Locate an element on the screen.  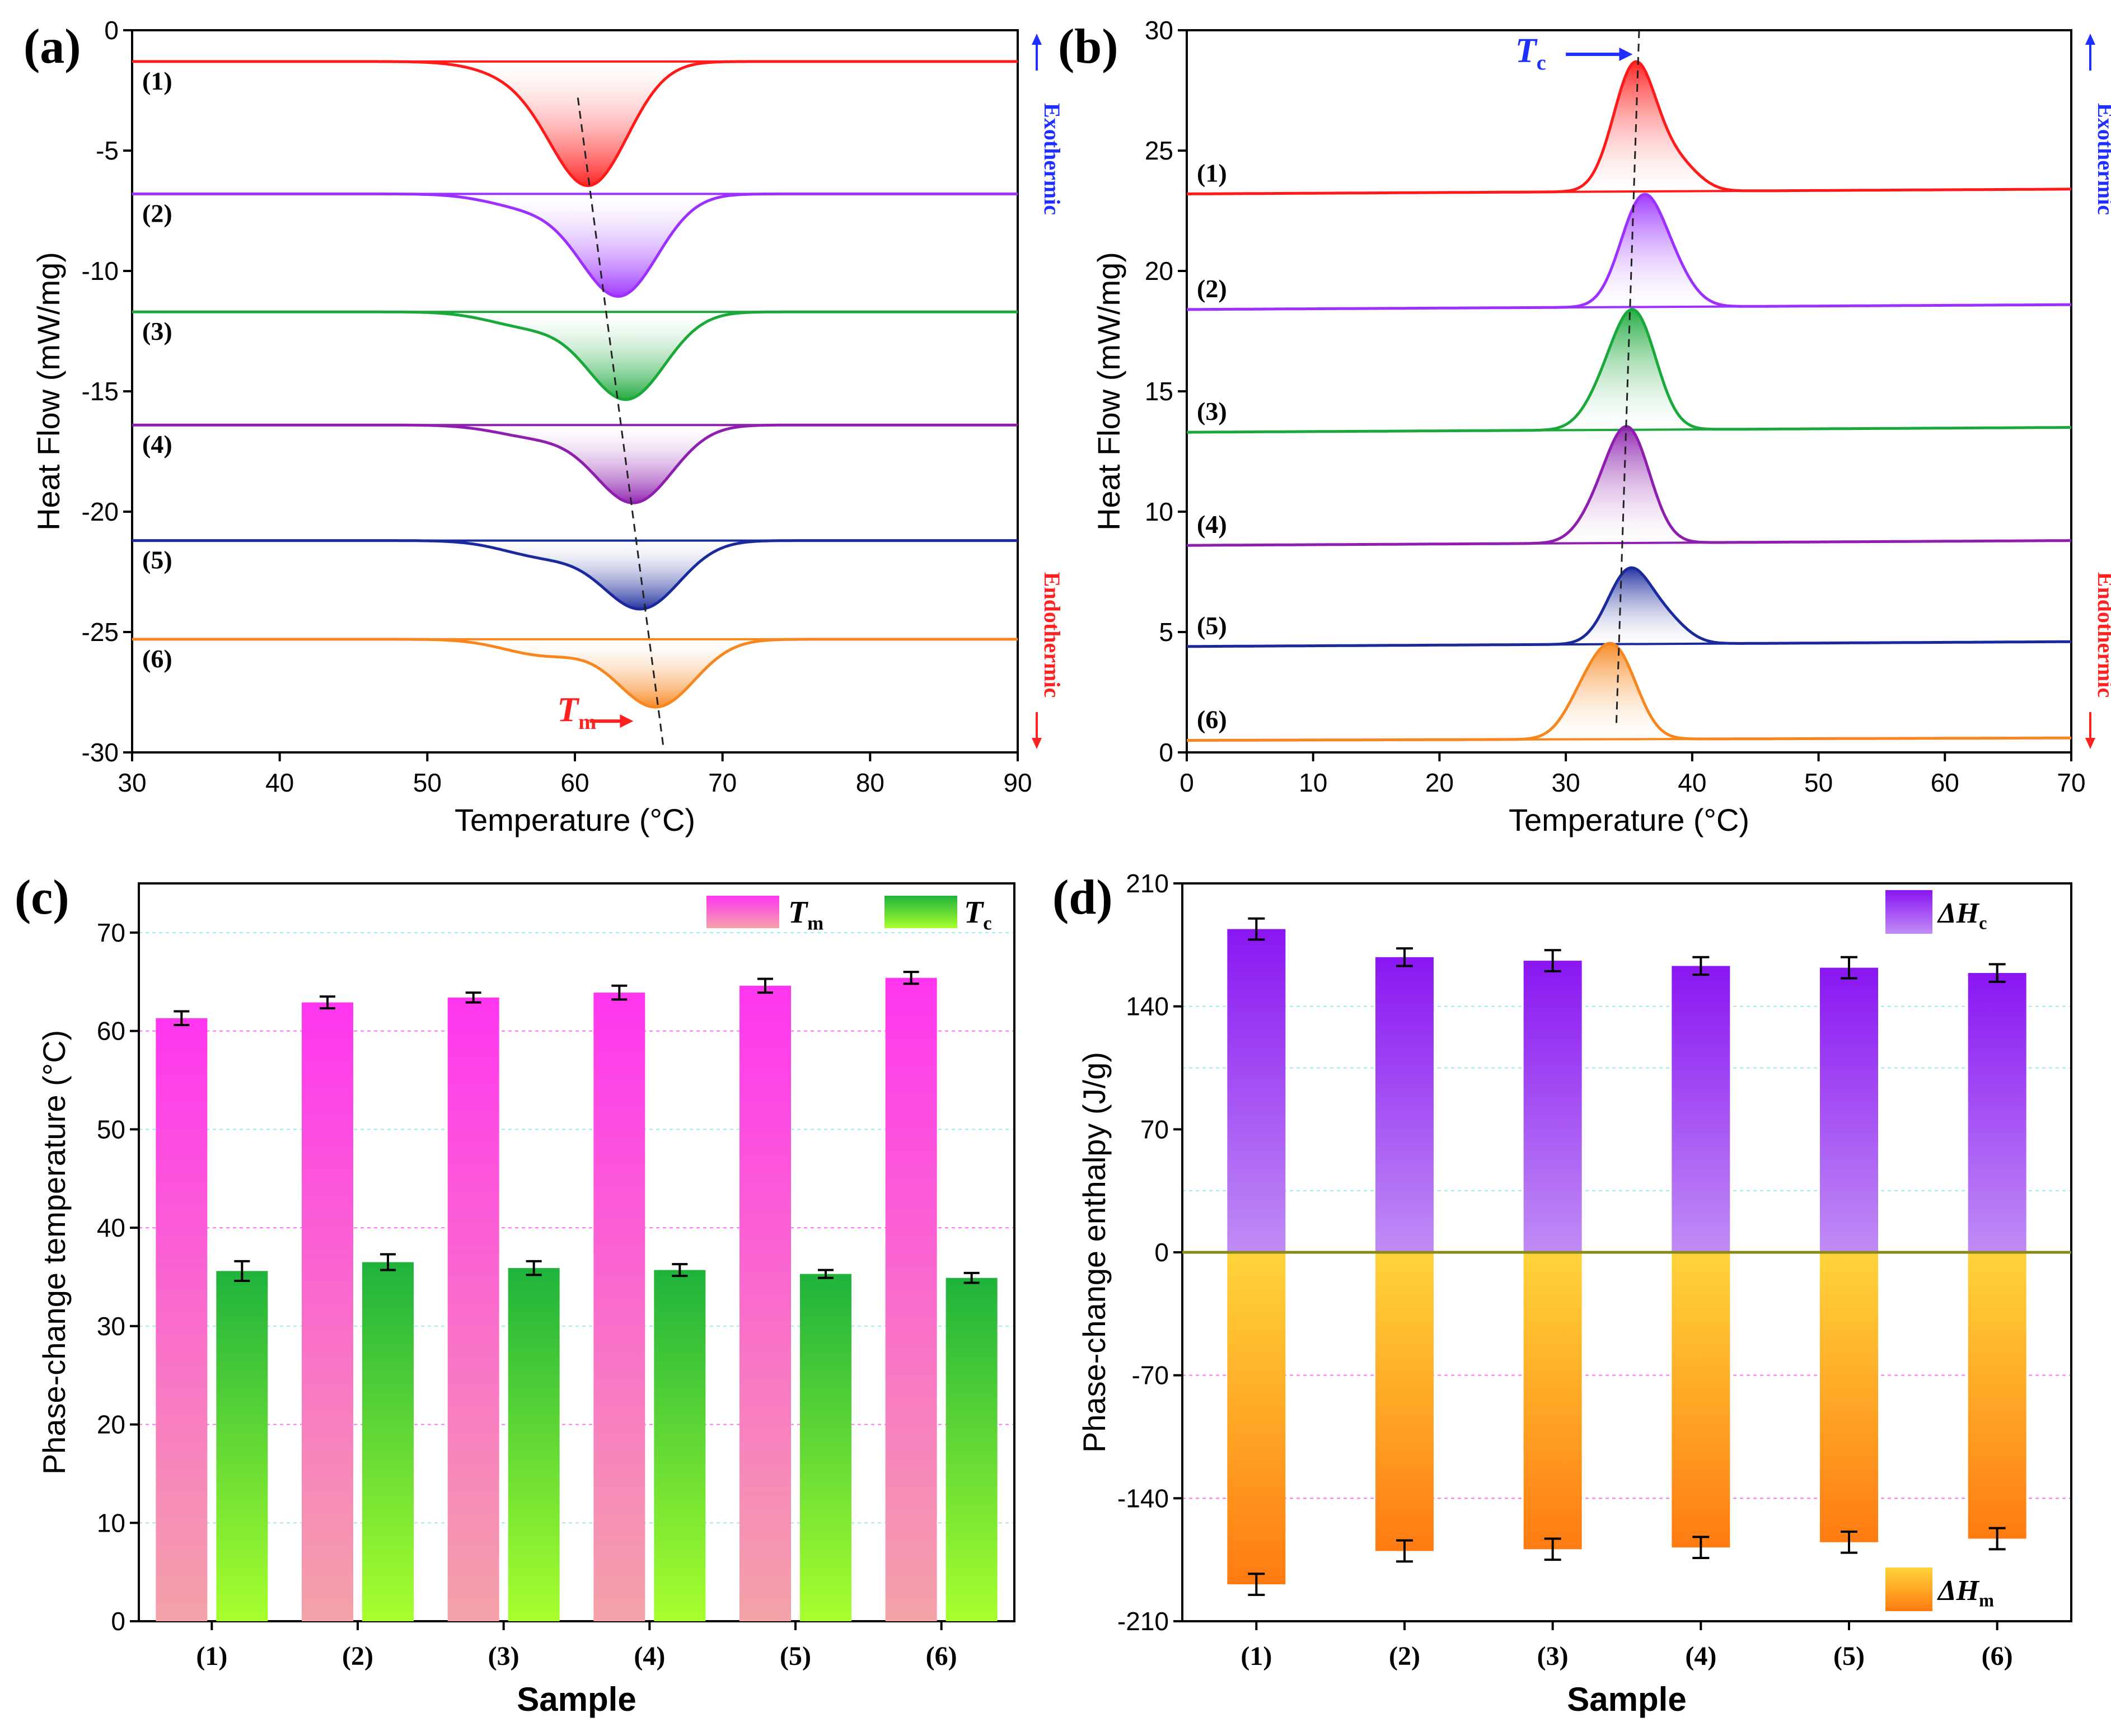
legend-label-hc: ΔHc is located at coordinates (1962, 915).